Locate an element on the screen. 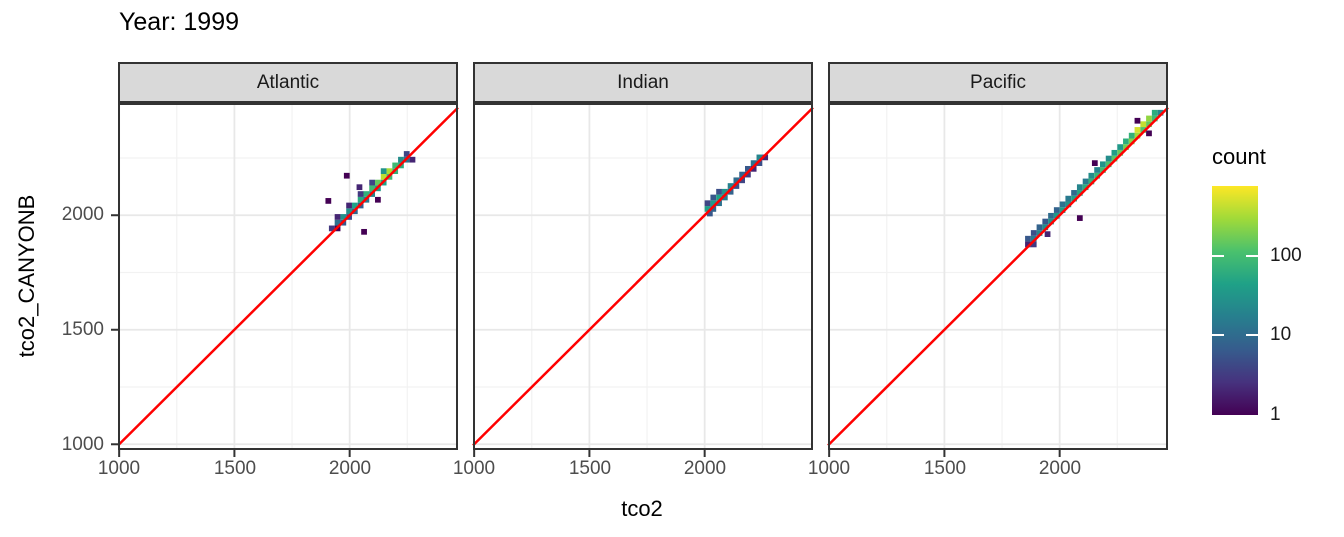 Image resolution: width=1344 pixels, height=537 pixels. facet-strip-atlantic: Atlantic is located at coordinates (288, 82).